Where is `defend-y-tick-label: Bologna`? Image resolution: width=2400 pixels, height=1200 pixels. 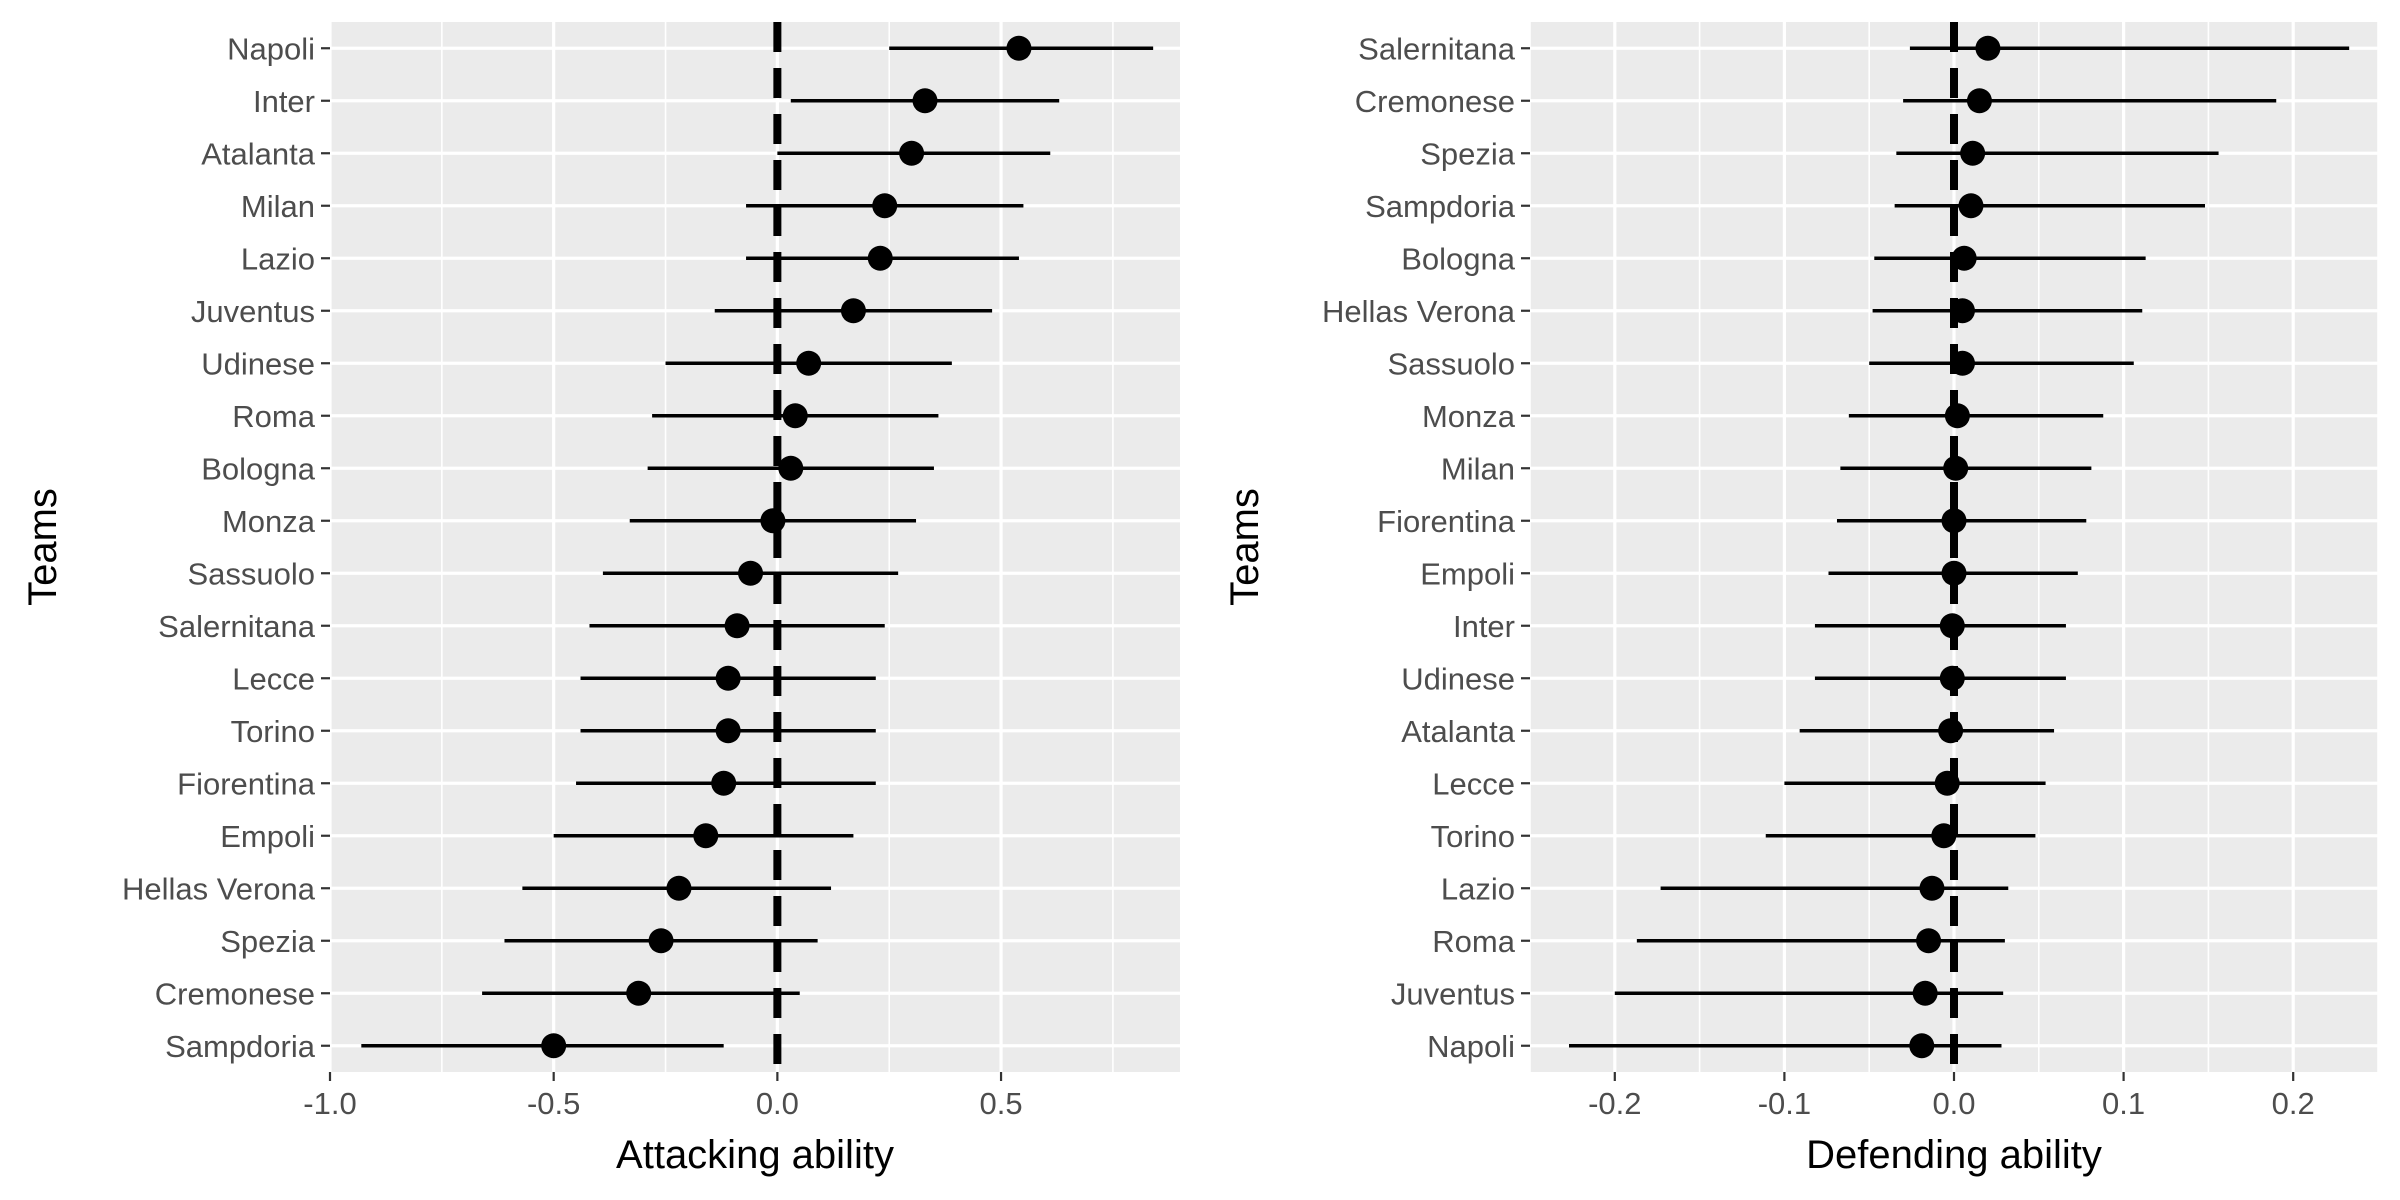 defend-y-tick-label: Bologna is located at coordinates (1458, 258).